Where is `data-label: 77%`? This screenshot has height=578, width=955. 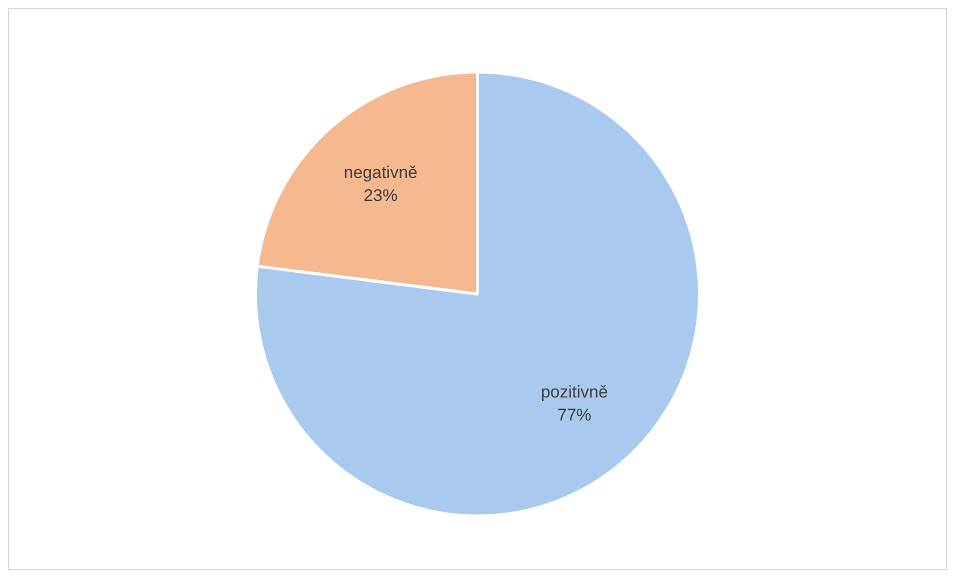 data-label: 77% is located at coordinates (574, 415).